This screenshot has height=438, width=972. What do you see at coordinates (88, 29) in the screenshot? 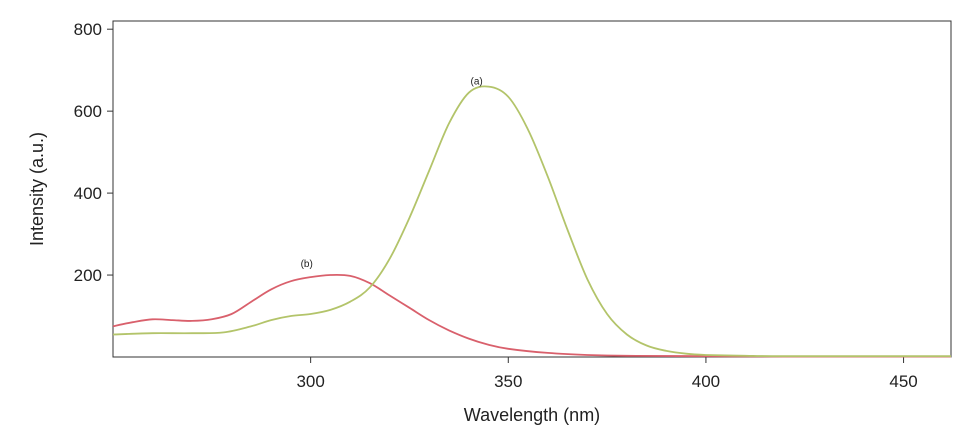
I see `y-tick-label: 800` at bounding box center [88, 29].